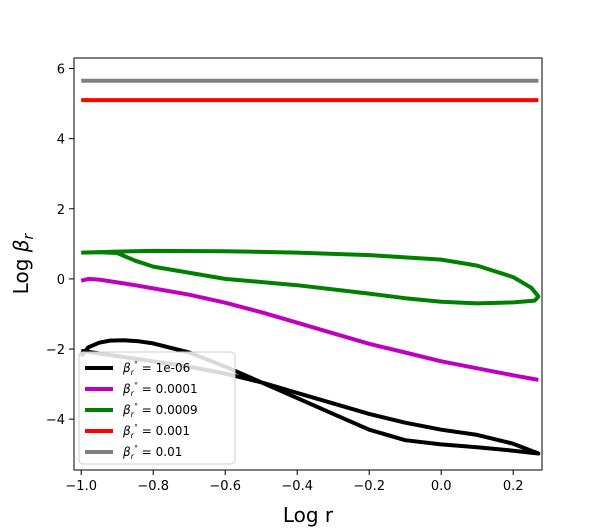 The image size is (598, 532). What do you see at coordinates (55, 420) in the screenshot?
I see `y-tick-label: −4` at bounding box center [55, 420].